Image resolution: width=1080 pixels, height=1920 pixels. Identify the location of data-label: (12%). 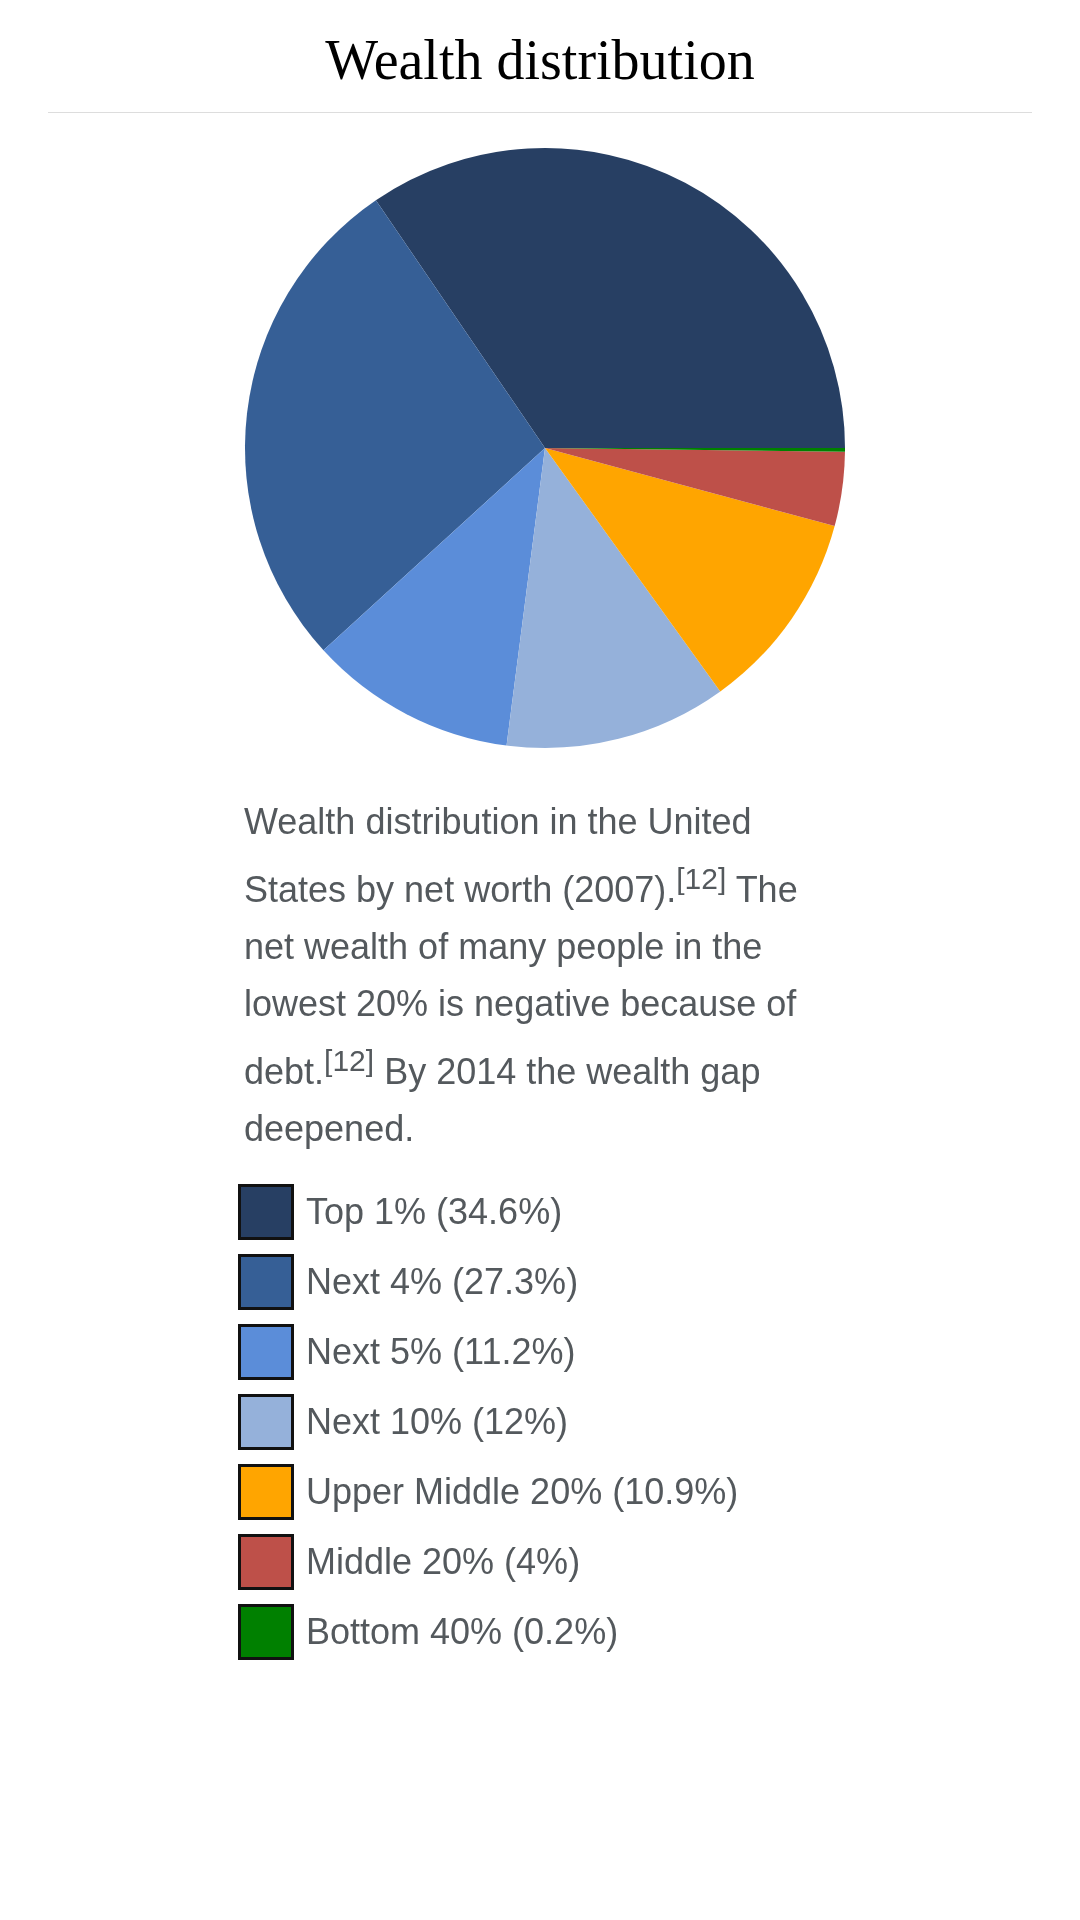
(520, 1421).